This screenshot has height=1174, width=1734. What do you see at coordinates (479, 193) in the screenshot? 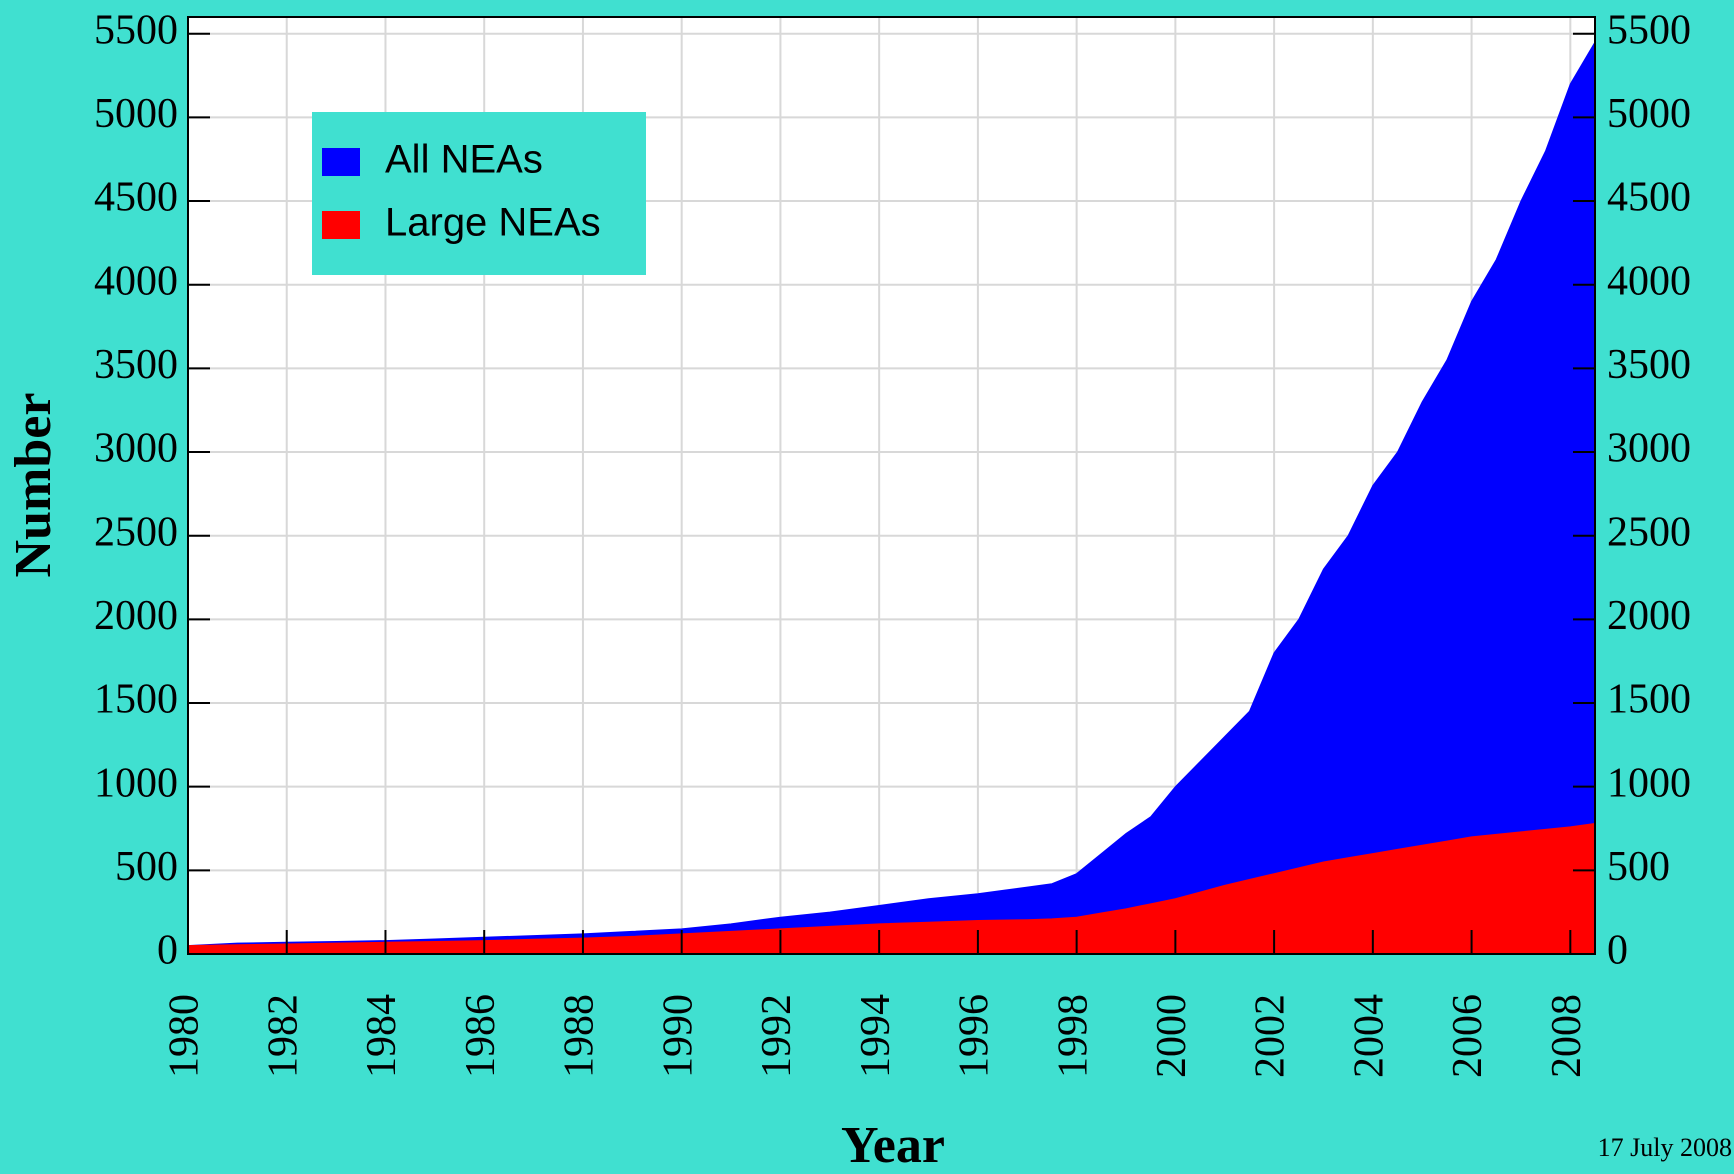
I see `legend-box` at bounding box center [479, 193].